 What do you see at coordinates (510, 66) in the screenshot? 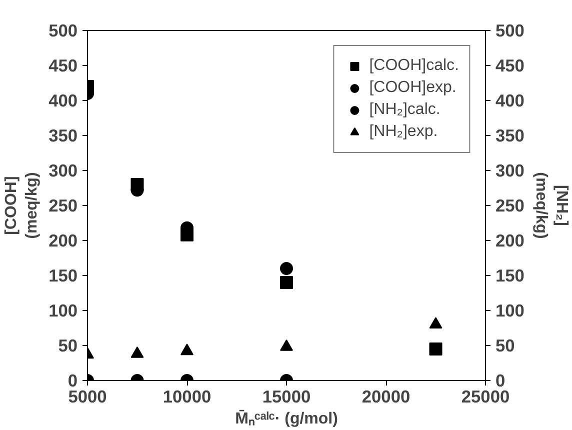
I see `y2-tick-label: 450` at bounding box center [510, 66].